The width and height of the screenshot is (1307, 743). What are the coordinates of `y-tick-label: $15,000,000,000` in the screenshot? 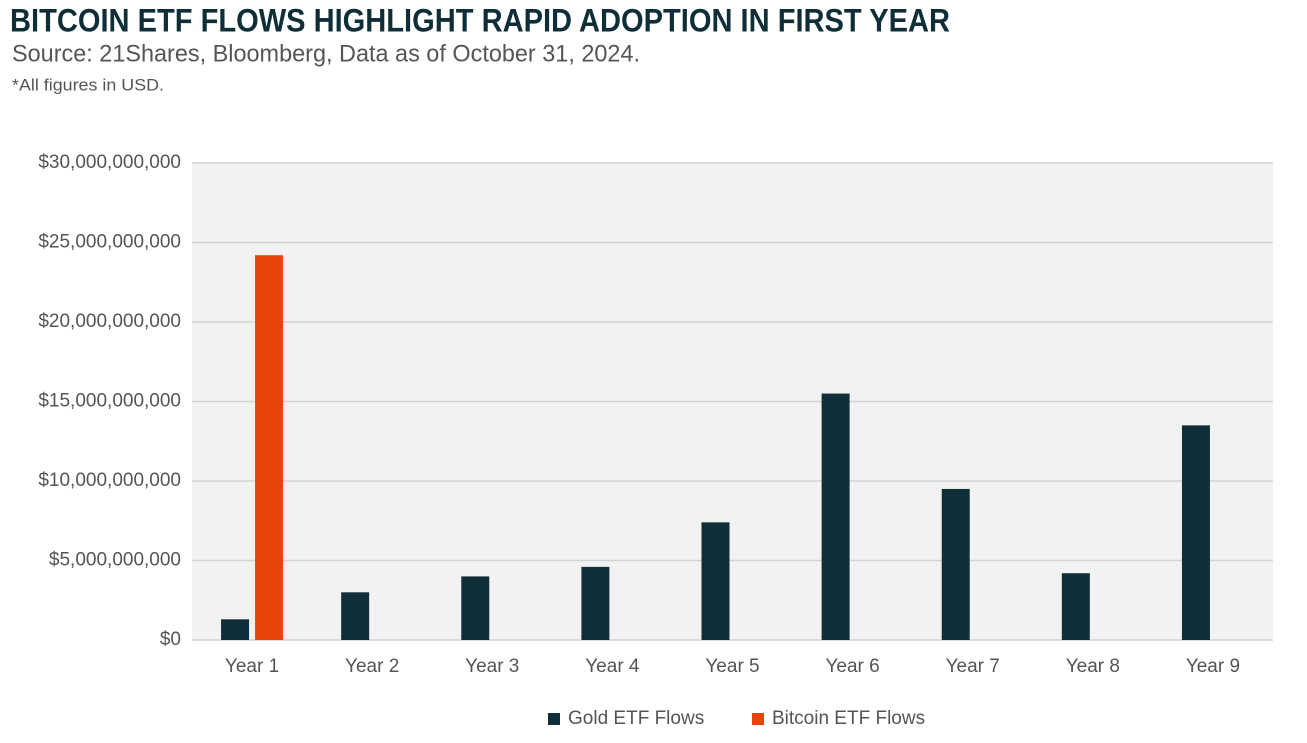 It's located at (109, 401).